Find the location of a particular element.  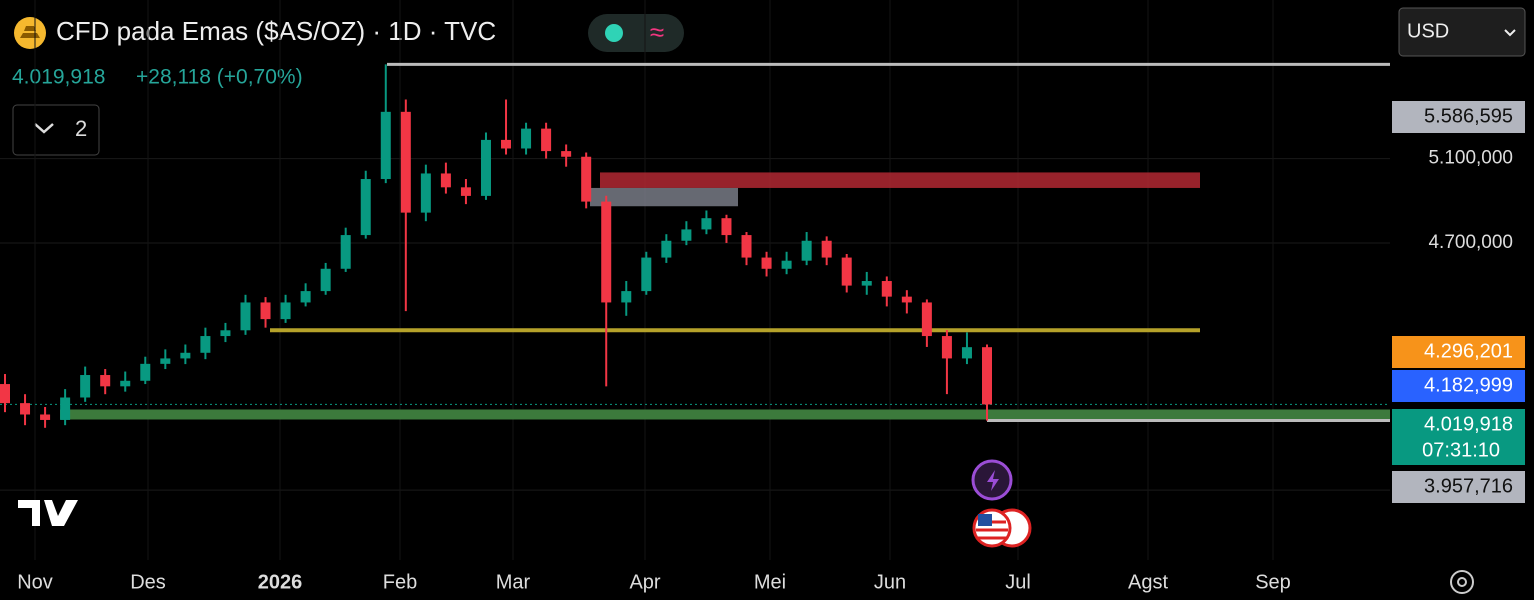

x-tick-label: Jun is located at coordinates (890, 582).